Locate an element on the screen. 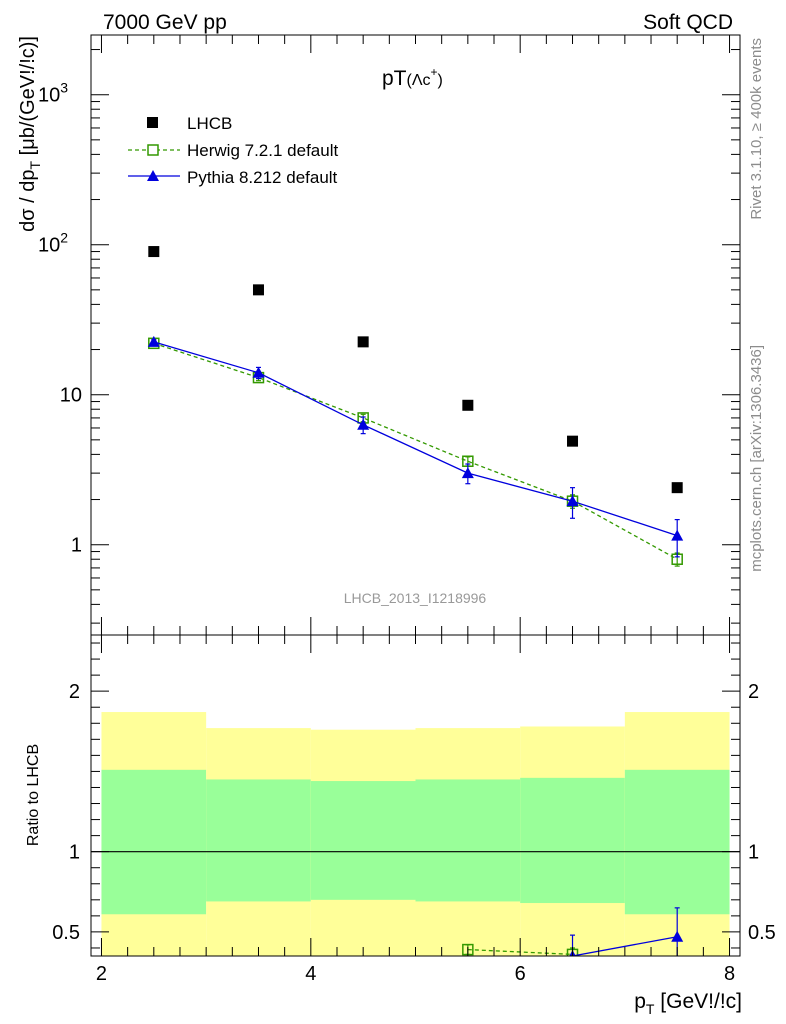 The height and width of the screenshot is (1024, 786). main-y-tick-label: 10 is located at coordinates (71, 396).